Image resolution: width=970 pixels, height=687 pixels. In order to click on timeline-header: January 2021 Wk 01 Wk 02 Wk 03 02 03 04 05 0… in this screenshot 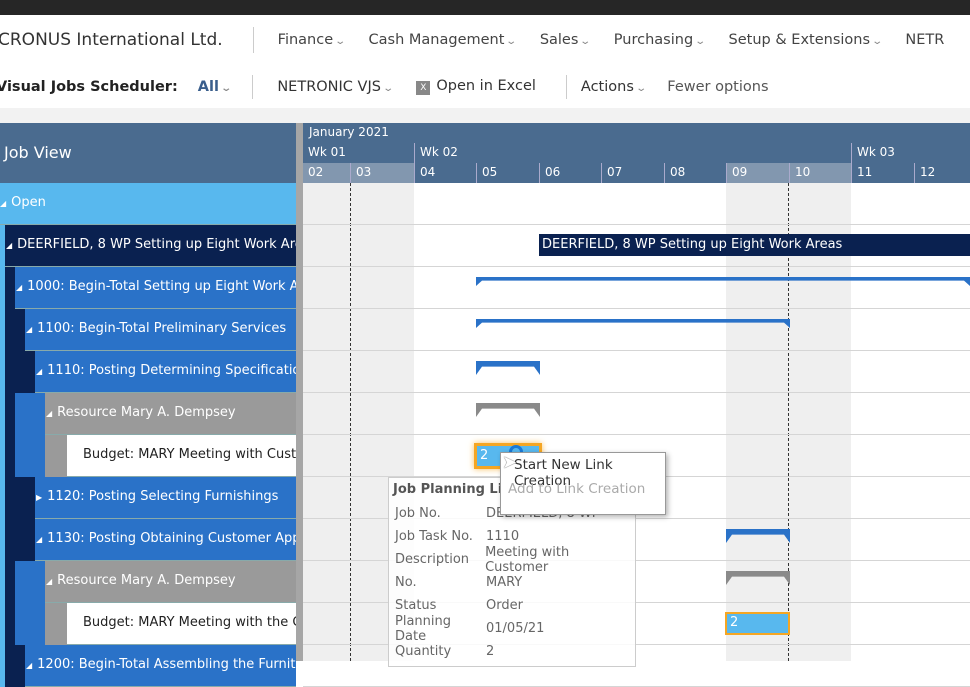, I will do `click(636, 153)`.